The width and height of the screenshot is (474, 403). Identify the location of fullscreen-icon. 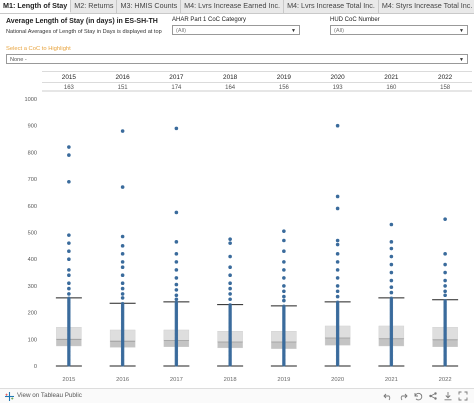
(463, 396).